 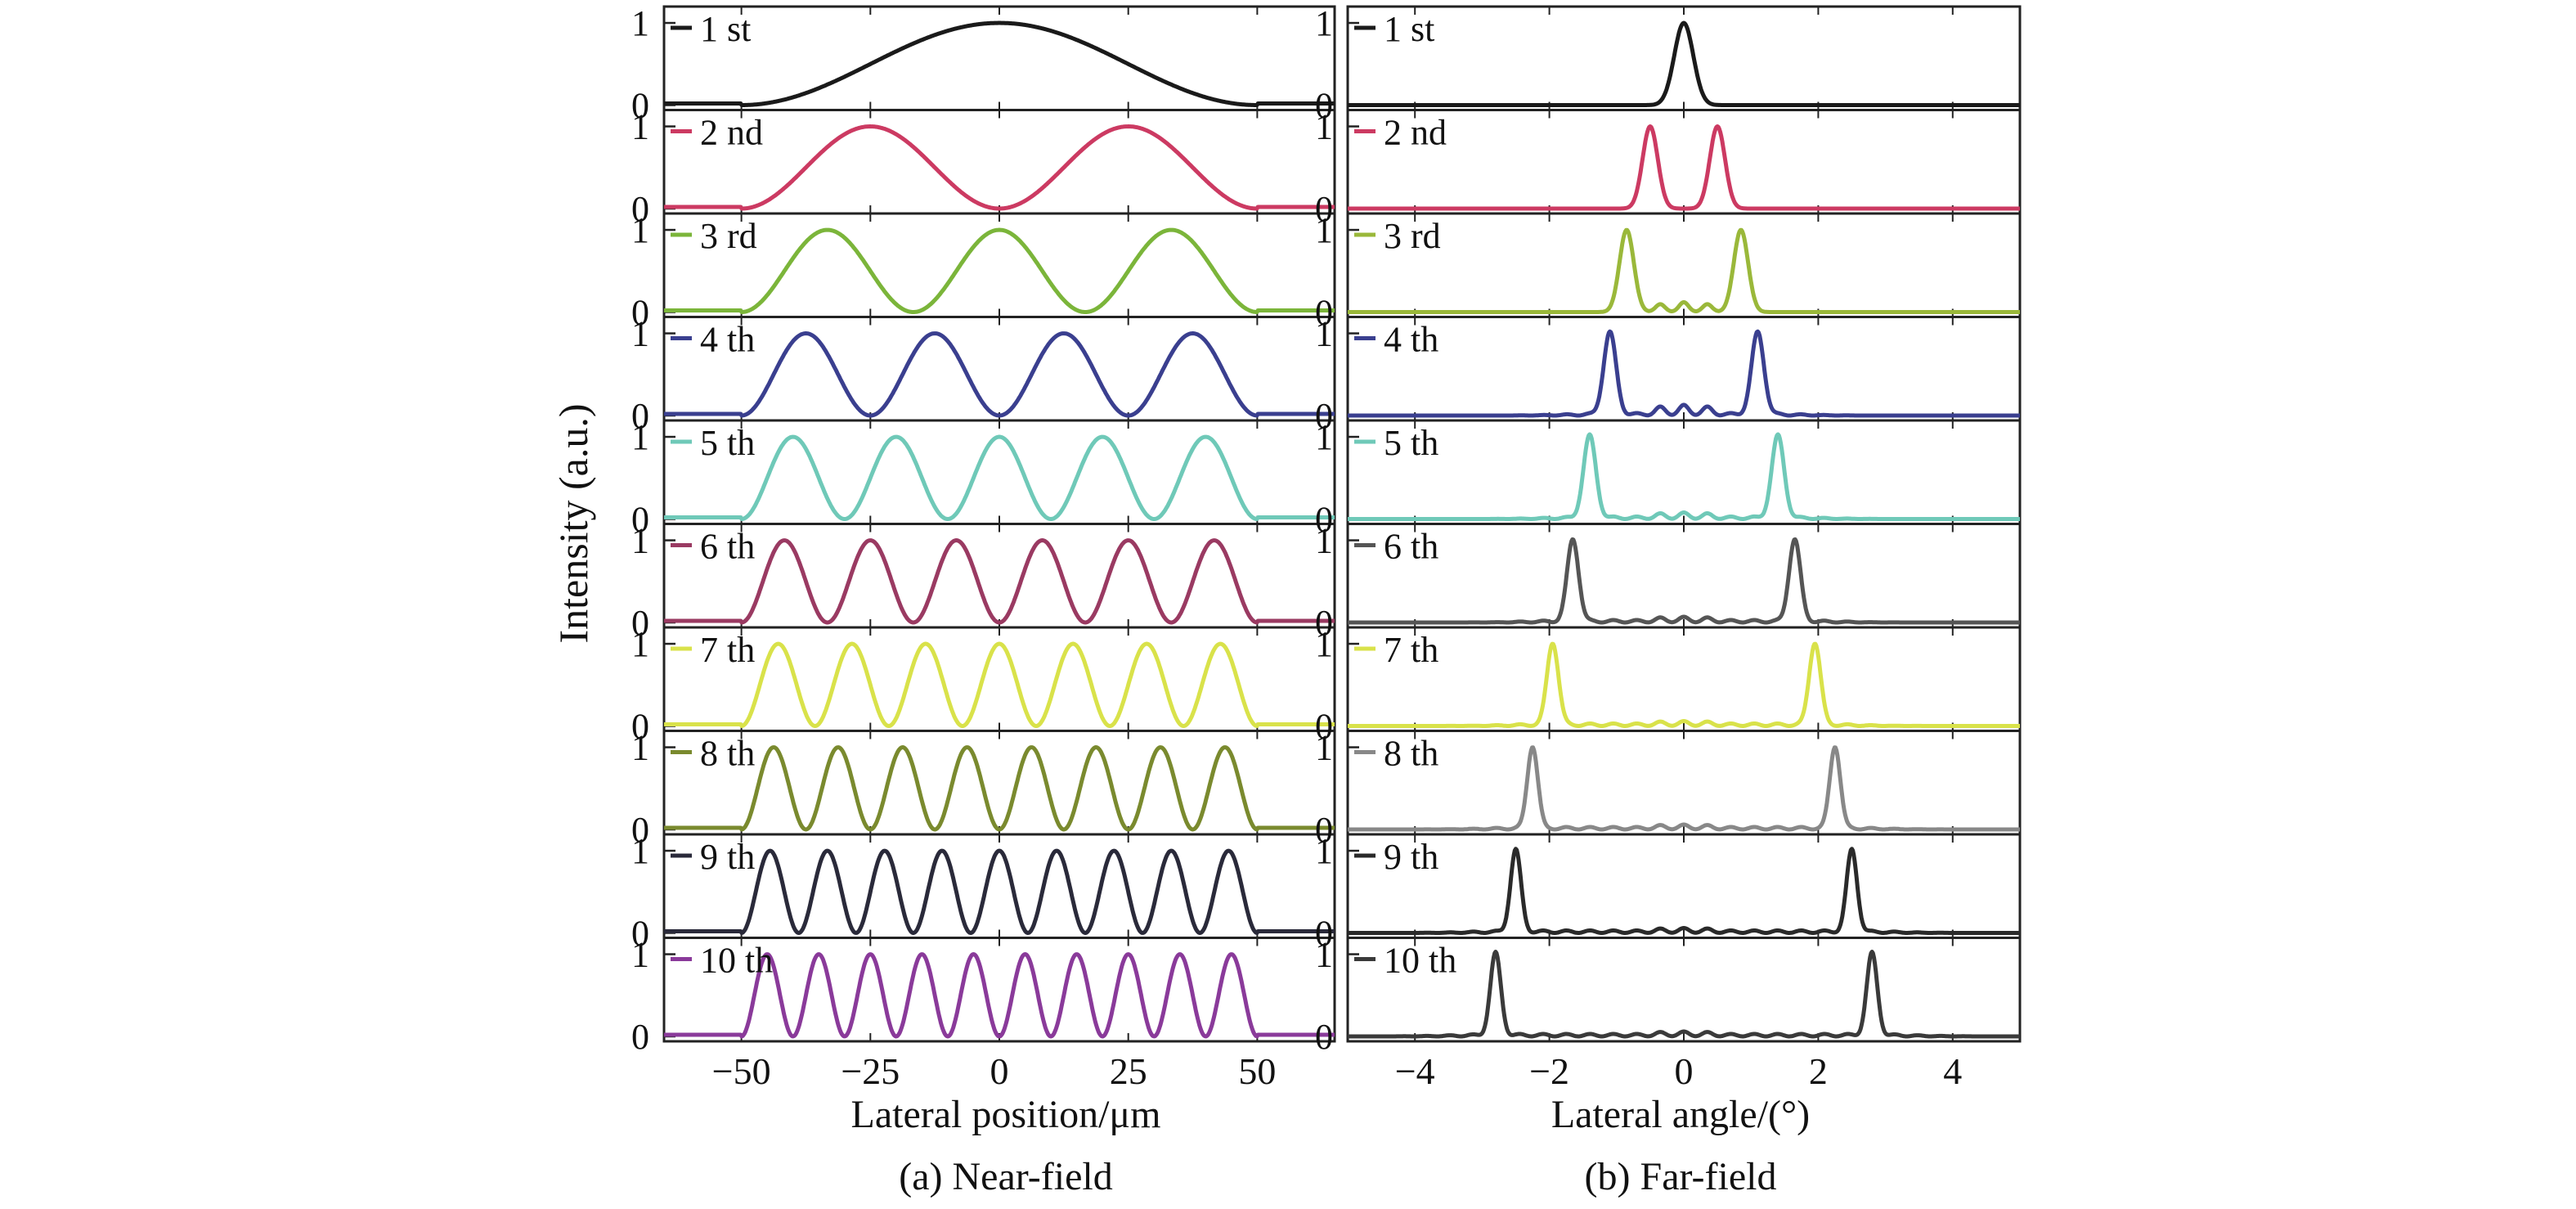 What do you see at coordinates (725, 29) in the screenshot?
I see `near-legend-label: 1 st` at bounding box center [725, 29].